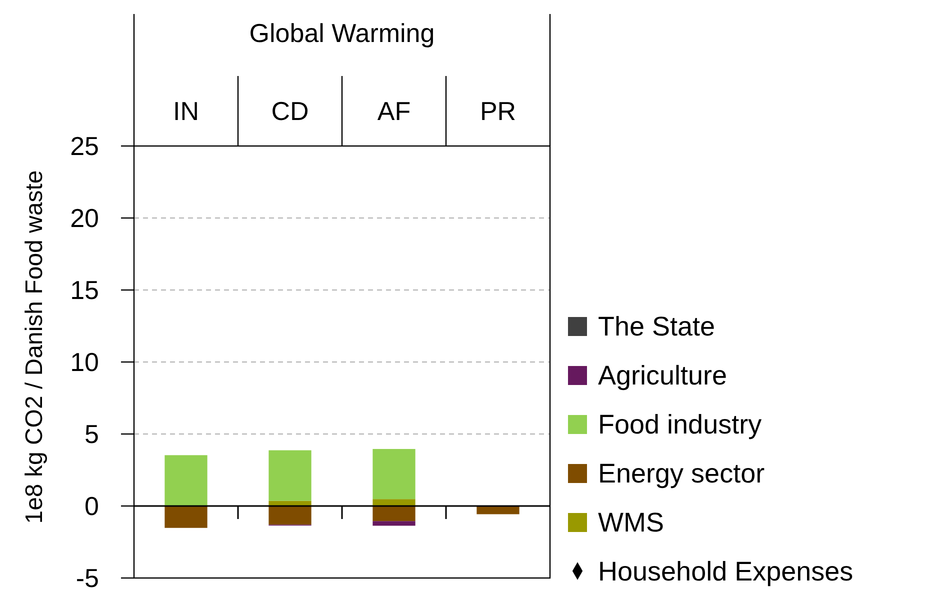 The image size is (939, 601). What do you see at coordinates (186, 111) in the screenshot?
I see `x-tick-label: IN` at bounding box center [186, 111].